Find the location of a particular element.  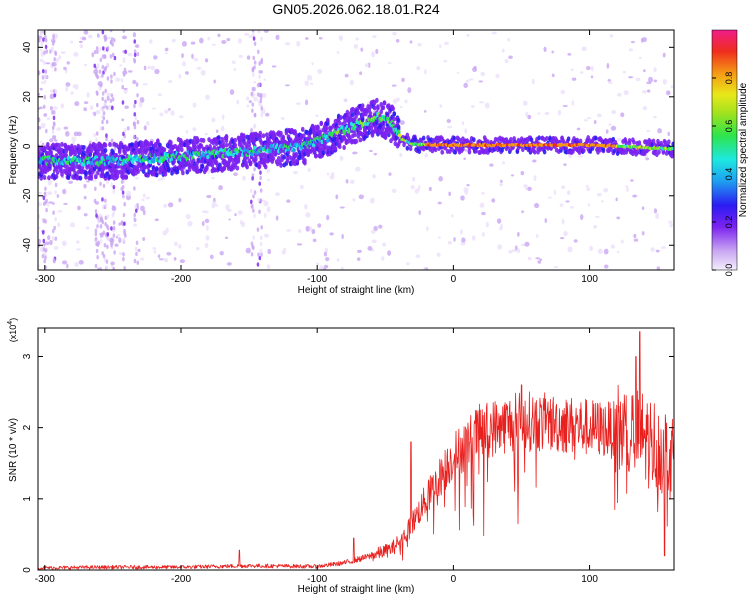

snr-x-tick-label: -100 is located at coordinates (317, 579).